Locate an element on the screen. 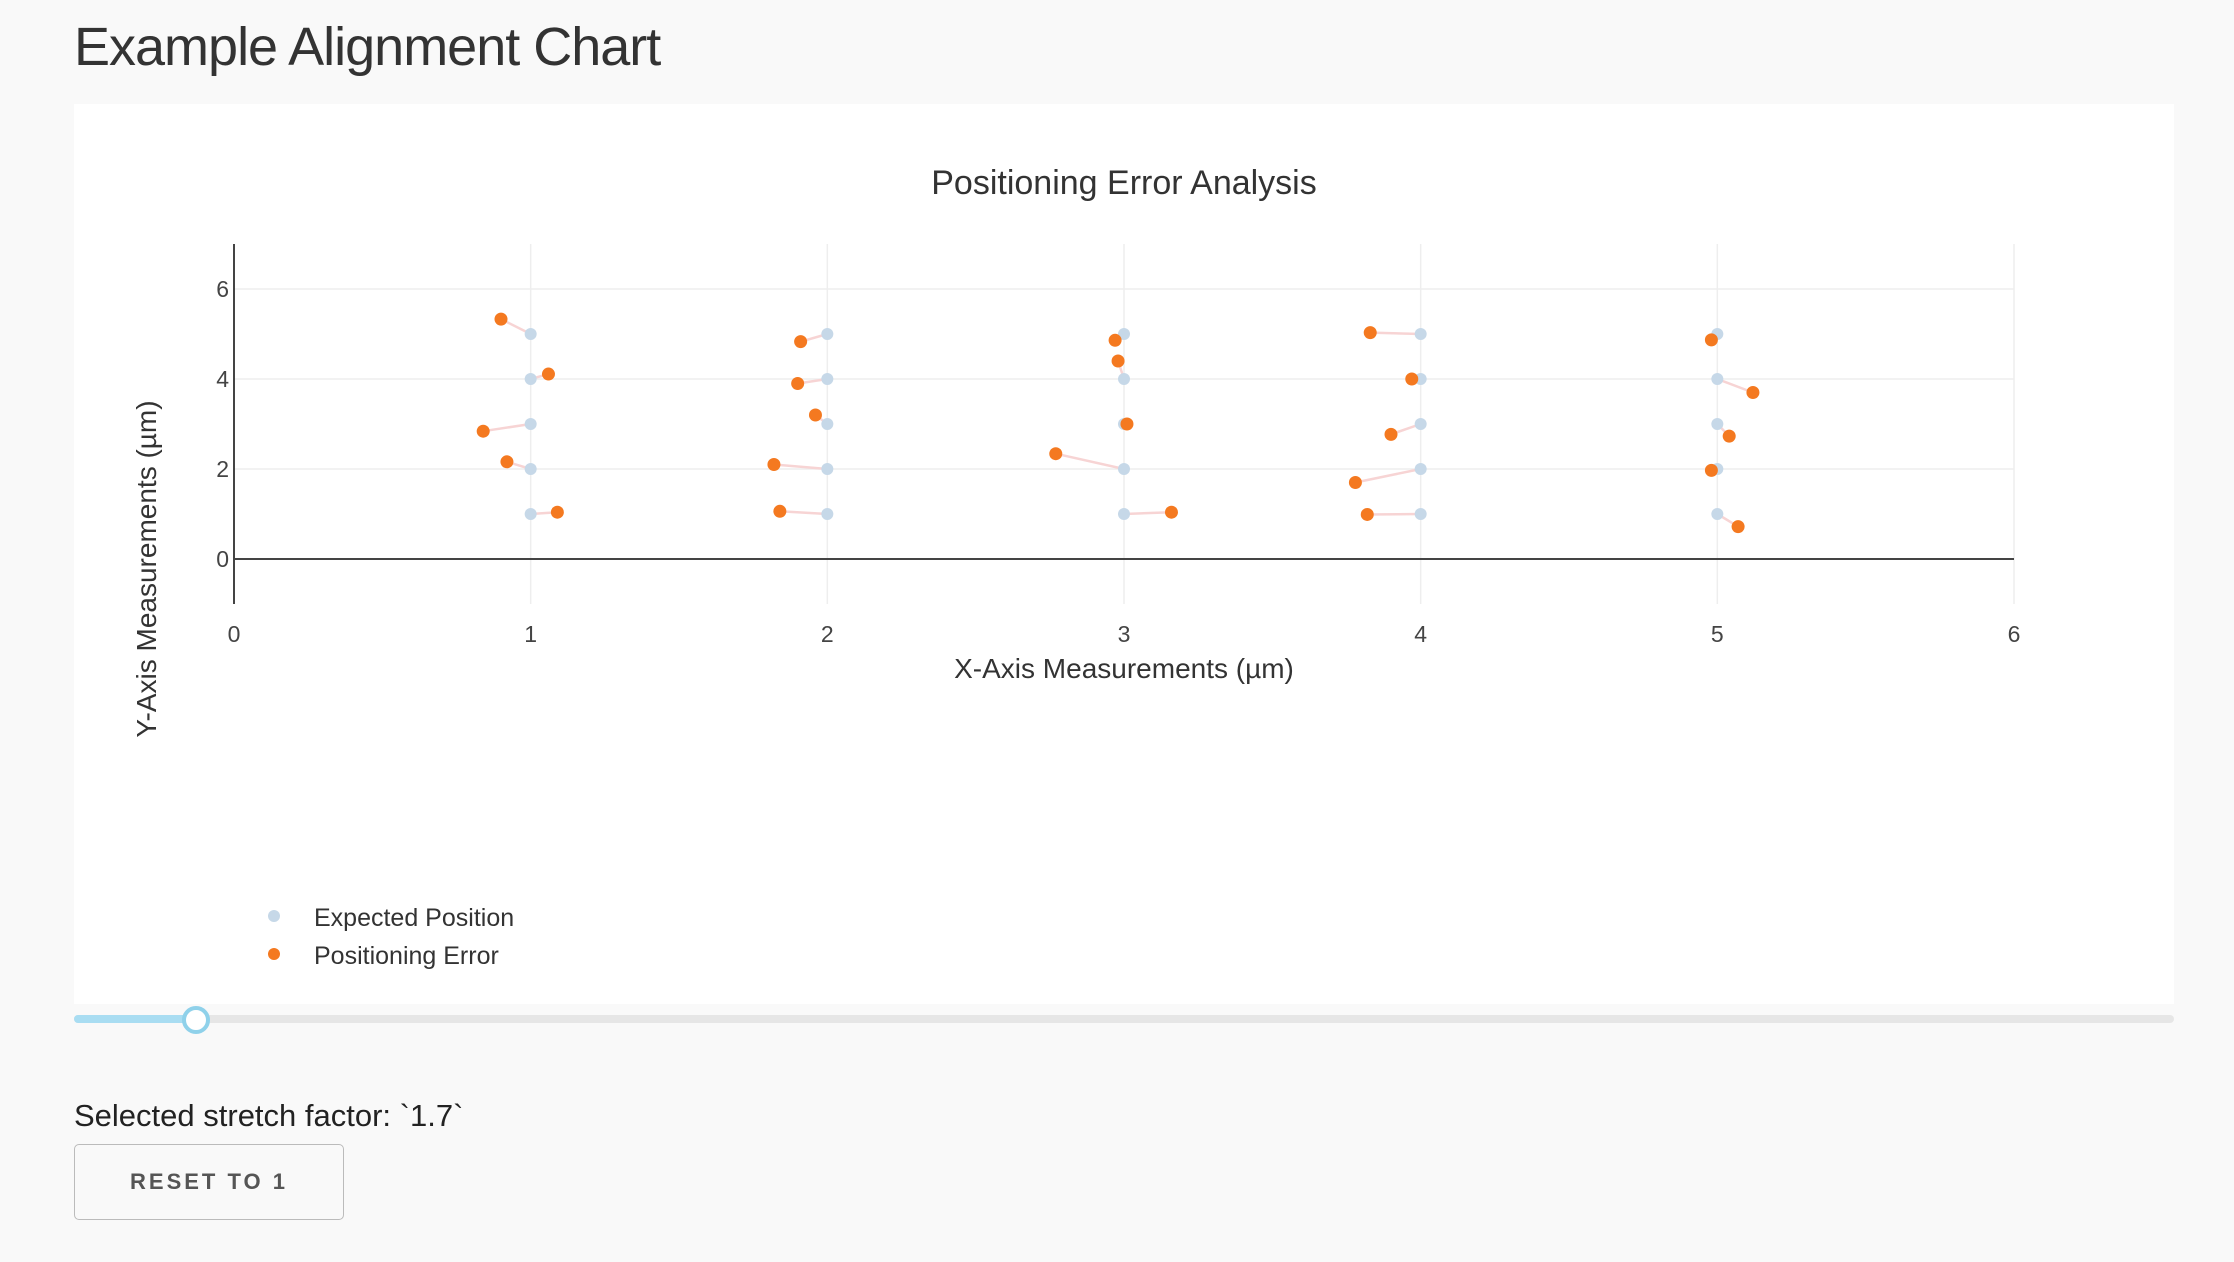 The width and height of the screenshot is (2234, 1262). y-axis-label: Y-Axis Measurements (µm) is located at coordinates (146, 568).